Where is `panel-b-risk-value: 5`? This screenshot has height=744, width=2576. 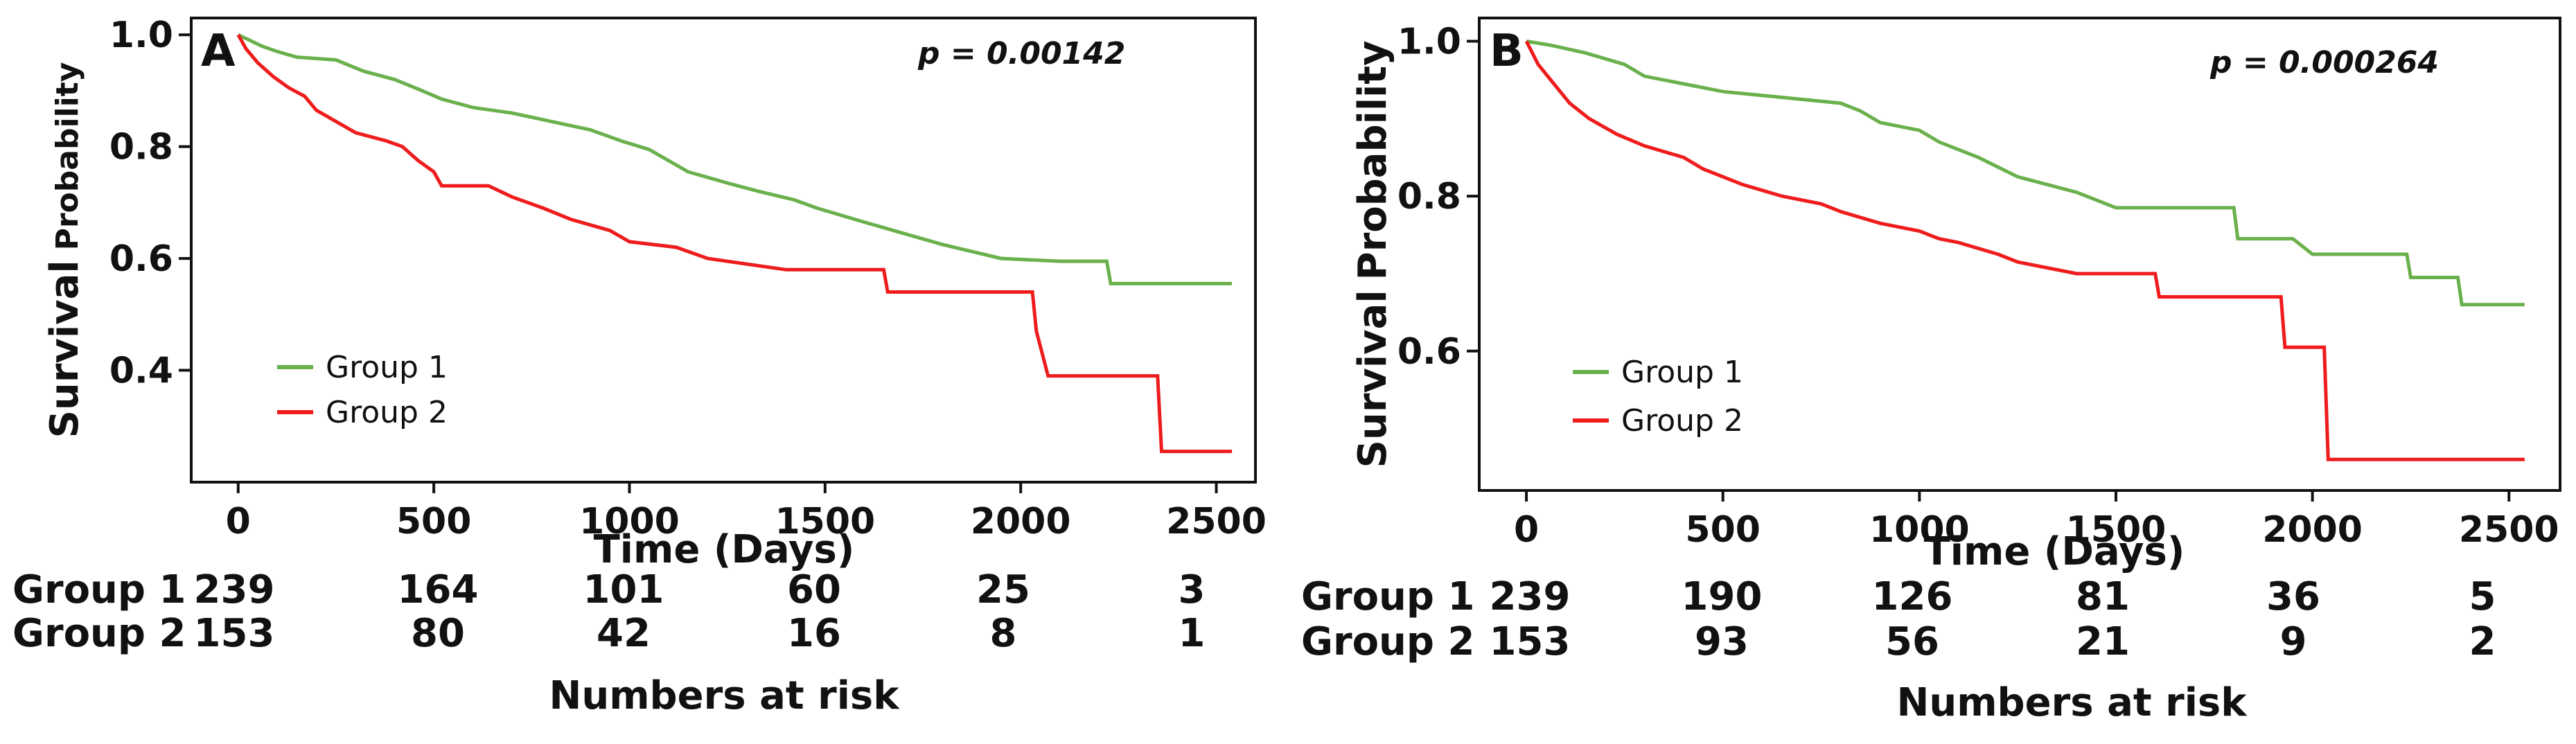
panel-b-risk-value: 5 is located at coordinates (2482, 597).